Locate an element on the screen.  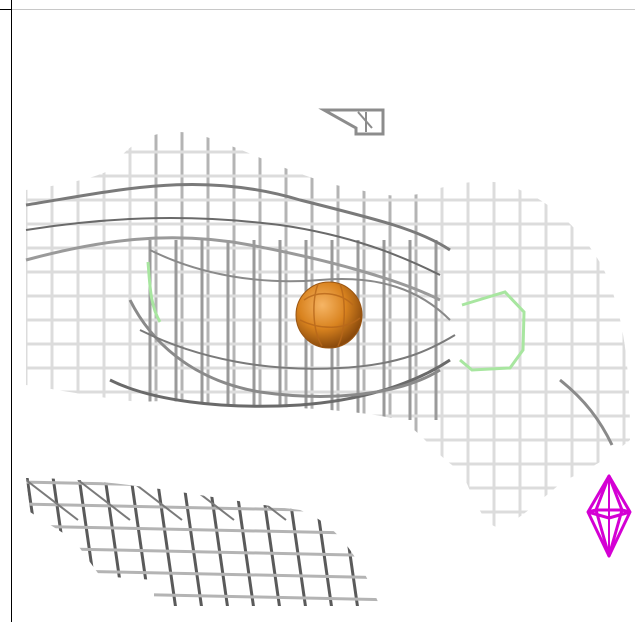
viewer-frame-left-border is located at coordinates (11, 311).